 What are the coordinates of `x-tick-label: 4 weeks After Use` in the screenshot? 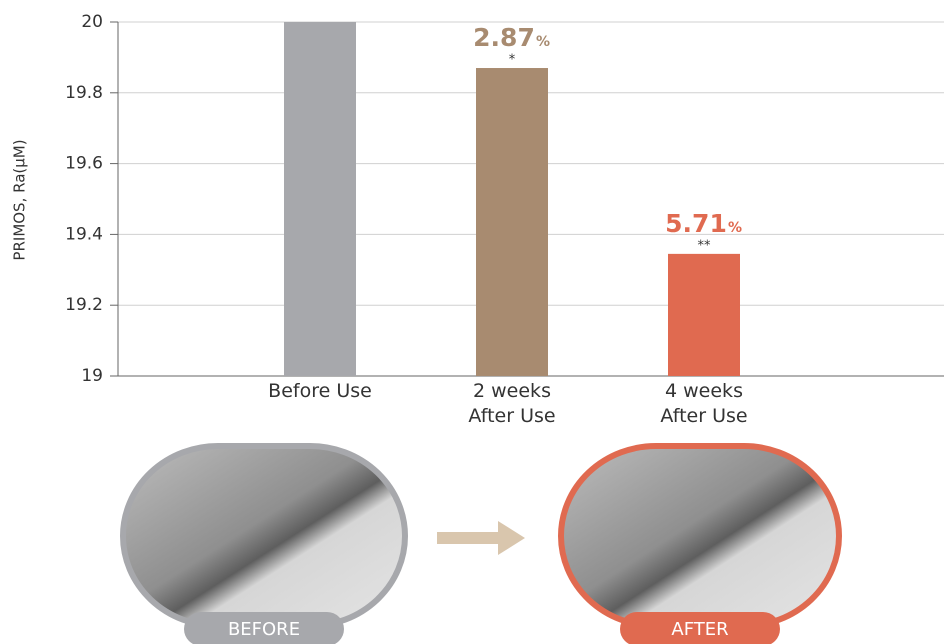 It's located at (704, 403).